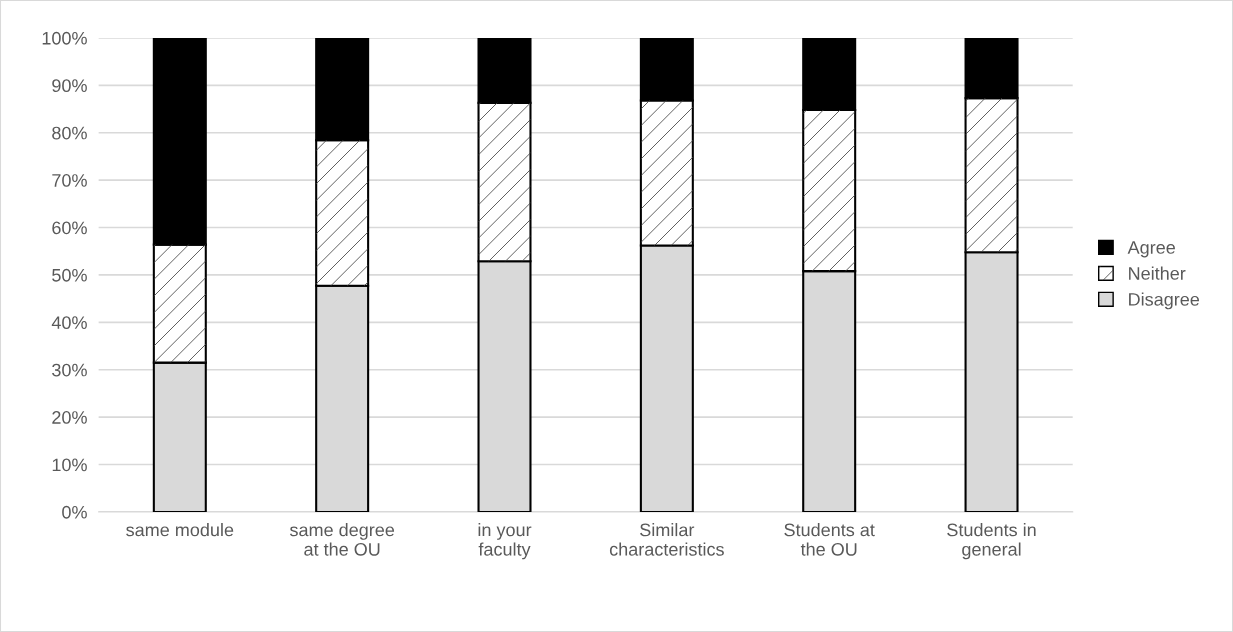 The height and width of the screenshot is (632, 1233). I want to click on x-tick-label: Similar characteristics, so click(666, 539).